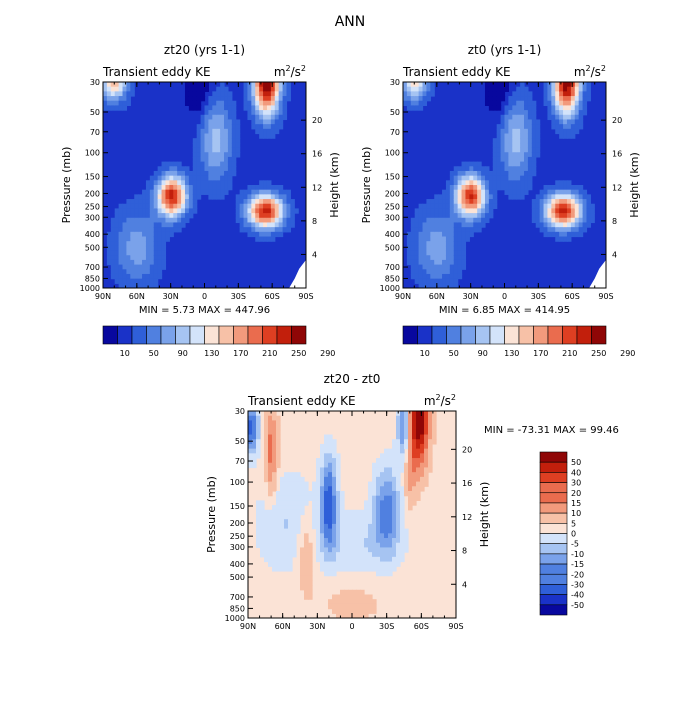 Image resolution: width=700 pixels, height=704 pixels. Describe the element at coordinates (395, 132) in the screenshot. I see `y-tick-label: 70` at that location.